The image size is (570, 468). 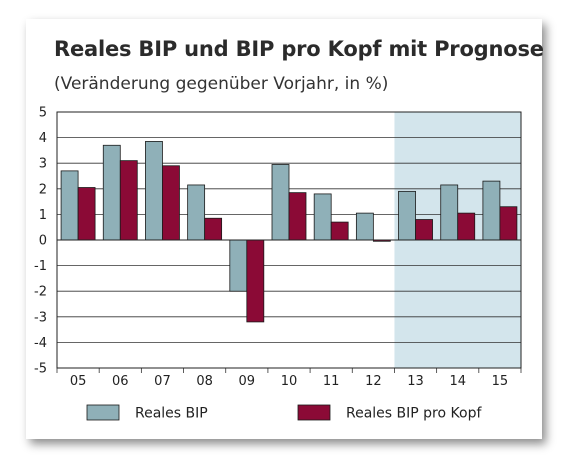 What do you see at coordinates (414, 414) in the screenshot?
I see `legend-label: Reales BIP pro Kopf` at bounding box center [414, 414].